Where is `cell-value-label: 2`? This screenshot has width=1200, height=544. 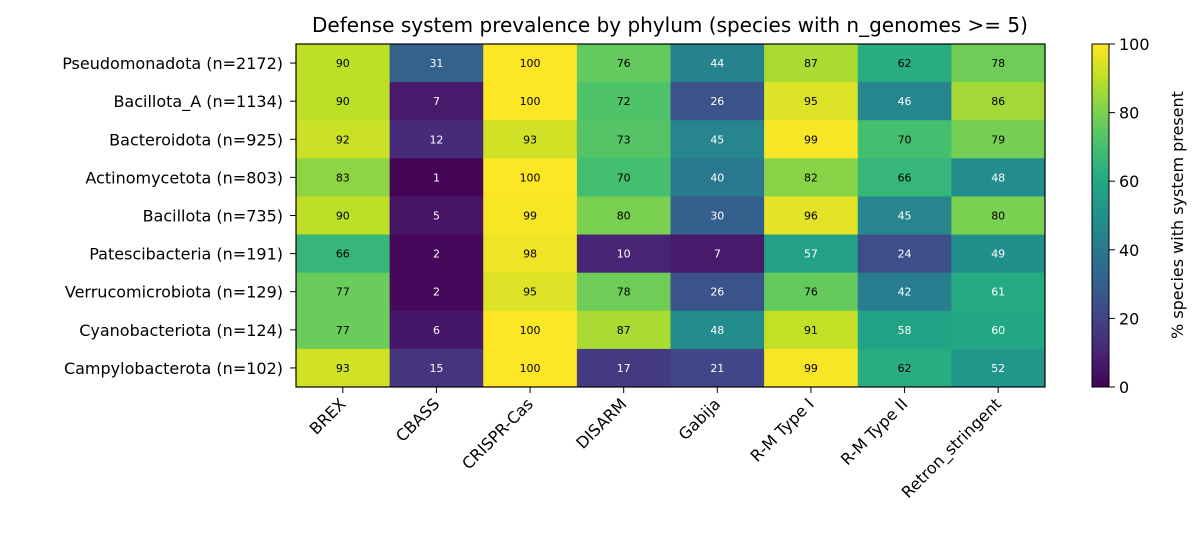 cell-value-label: 2 is located at coordinates (436, 254).